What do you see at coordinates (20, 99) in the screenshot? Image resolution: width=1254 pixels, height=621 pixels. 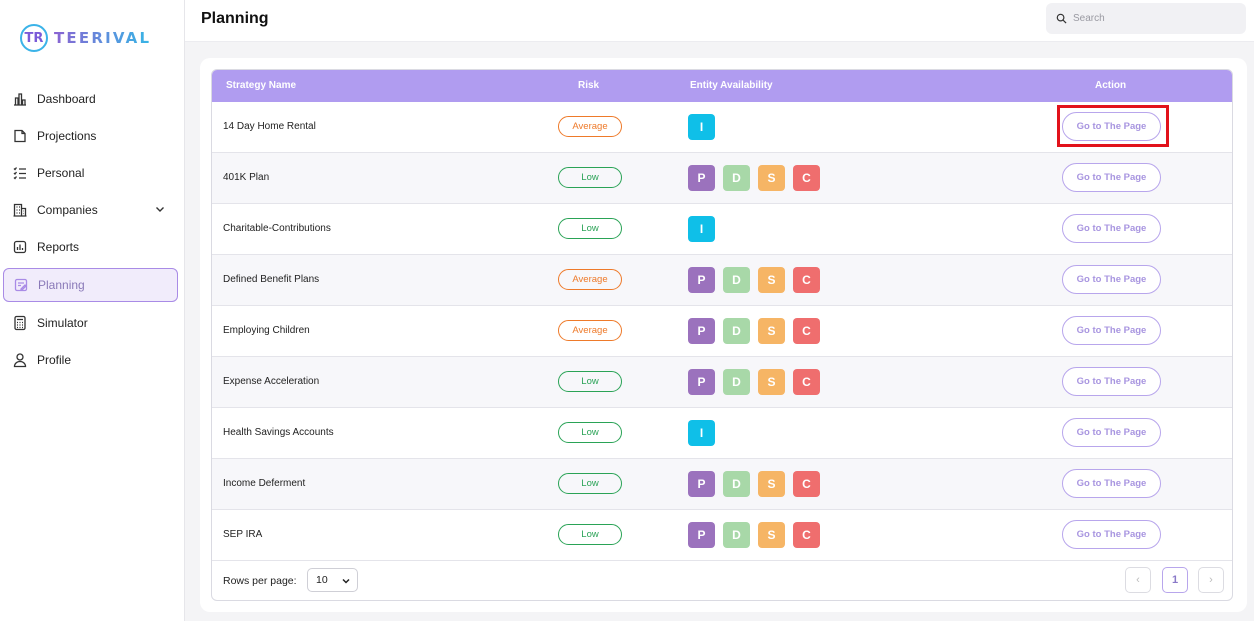 I see `bar-chart-icon` at bounding box center [20, 99].